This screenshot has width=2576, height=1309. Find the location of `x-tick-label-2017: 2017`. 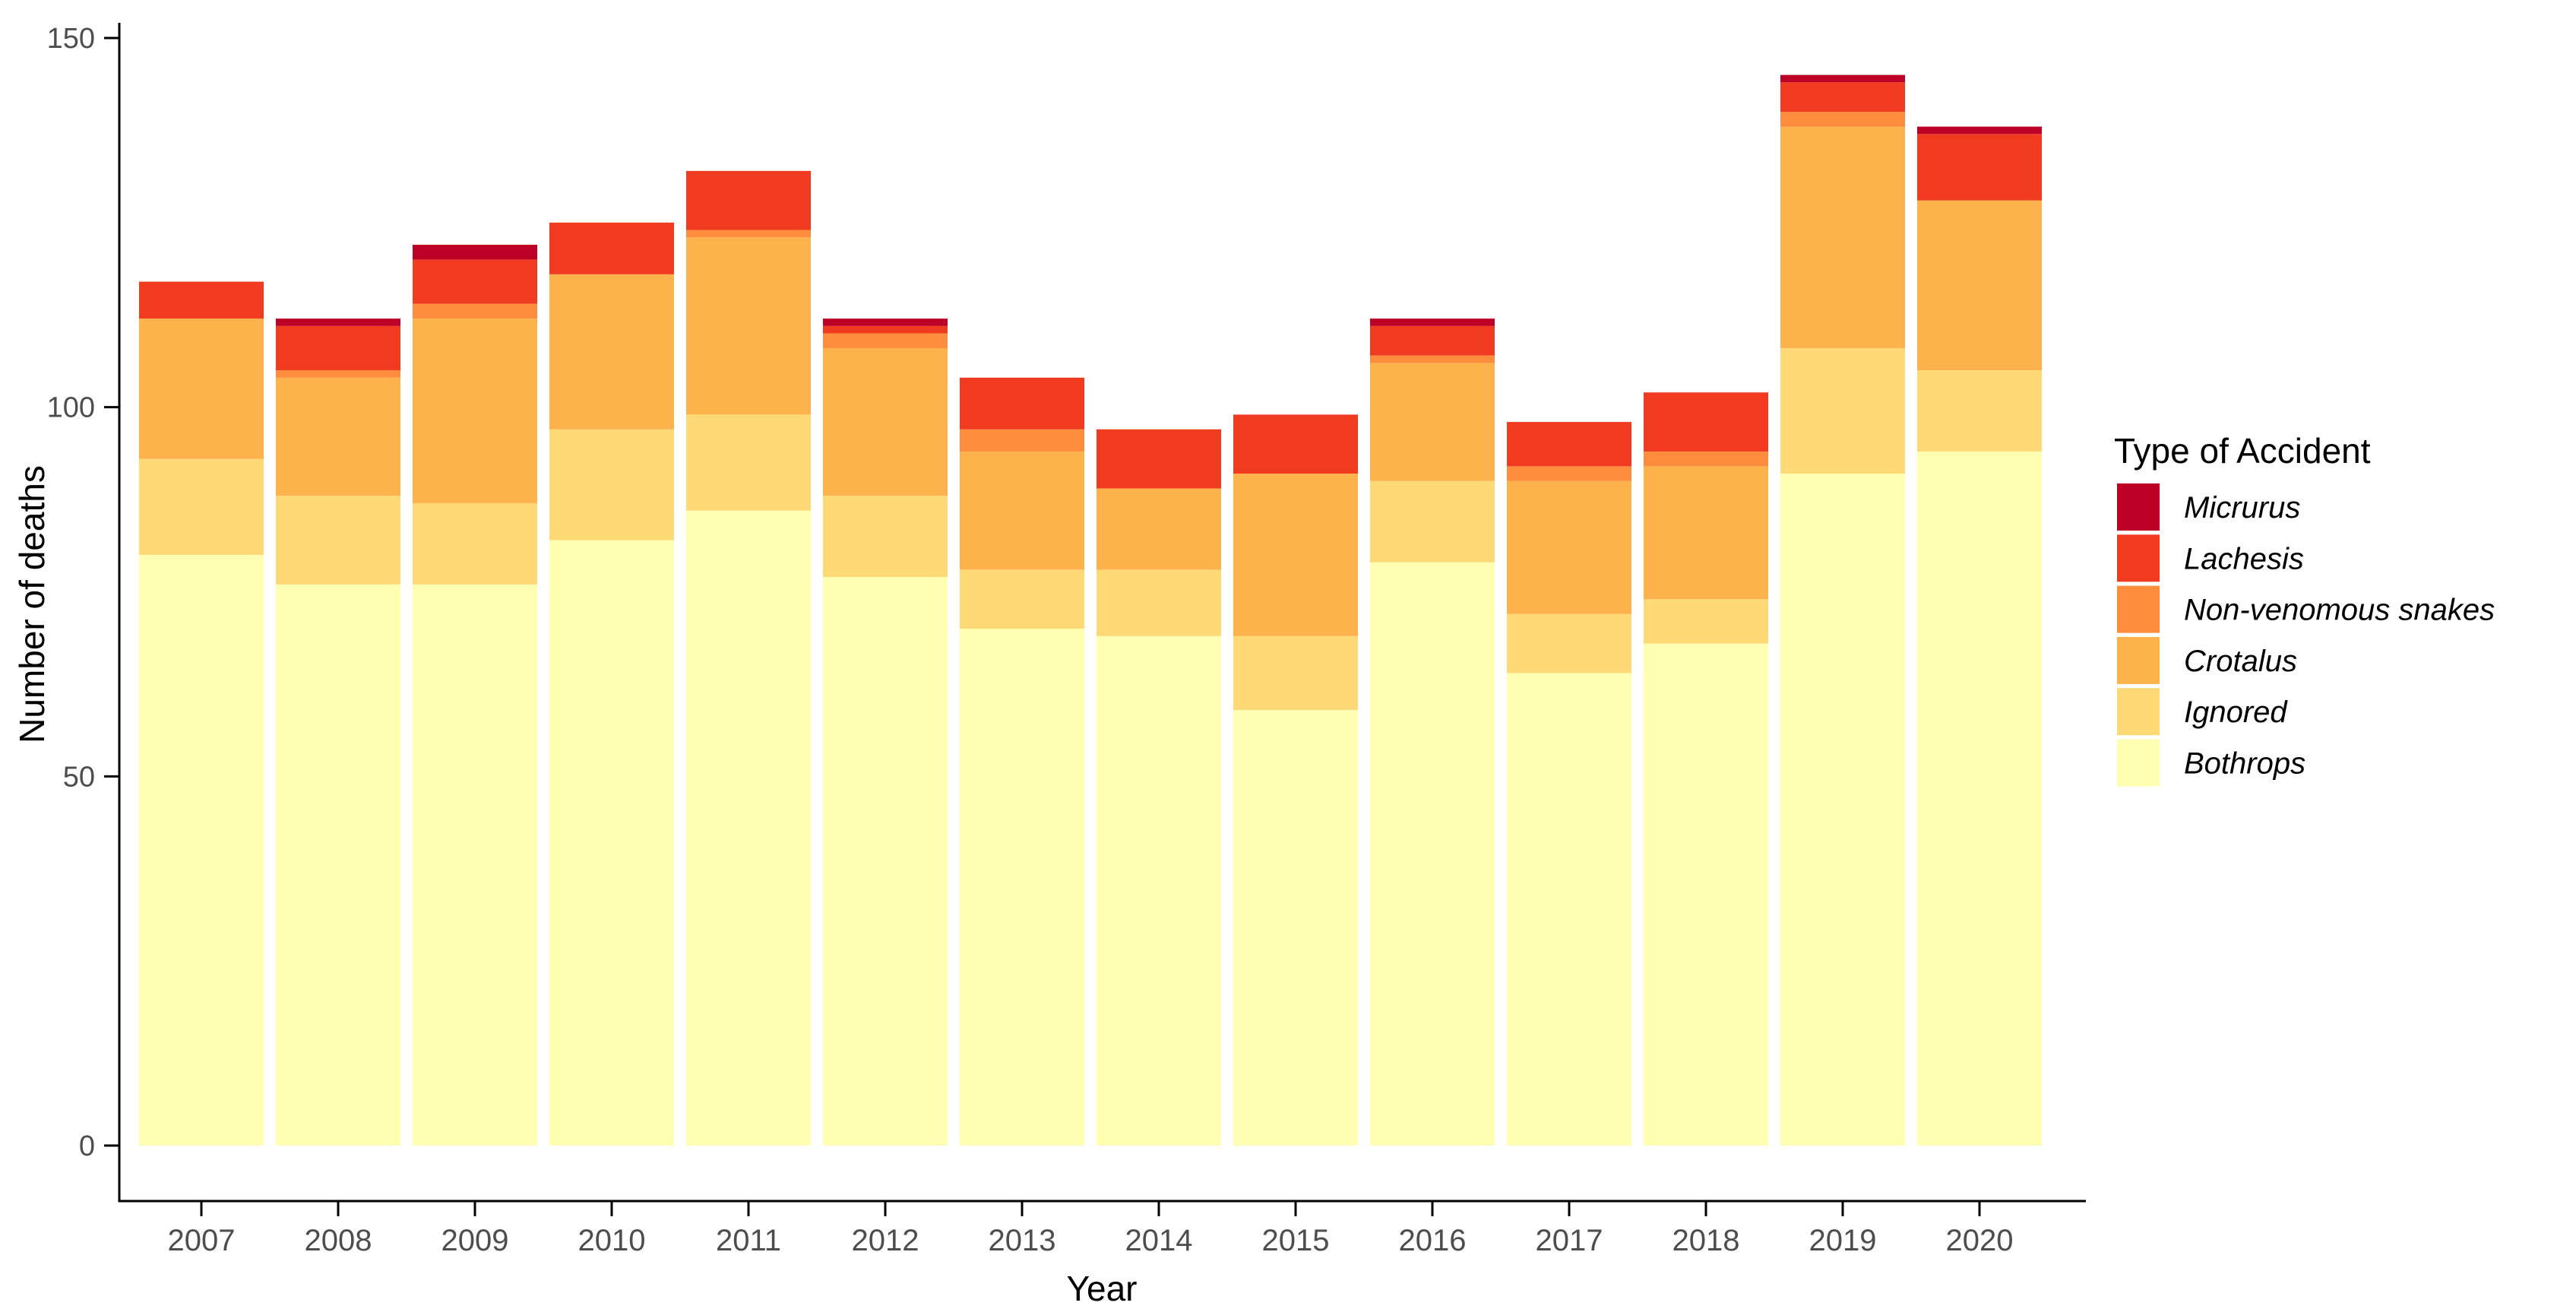

x-tick-label-2017: 2017 is located at coordinates (1569, 1240).